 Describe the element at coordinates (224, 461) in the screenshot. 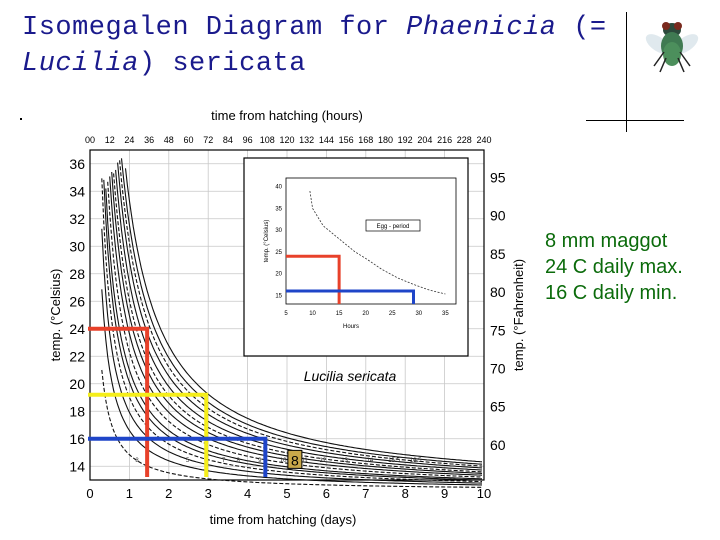

I see `curve-label: 7` at that location.